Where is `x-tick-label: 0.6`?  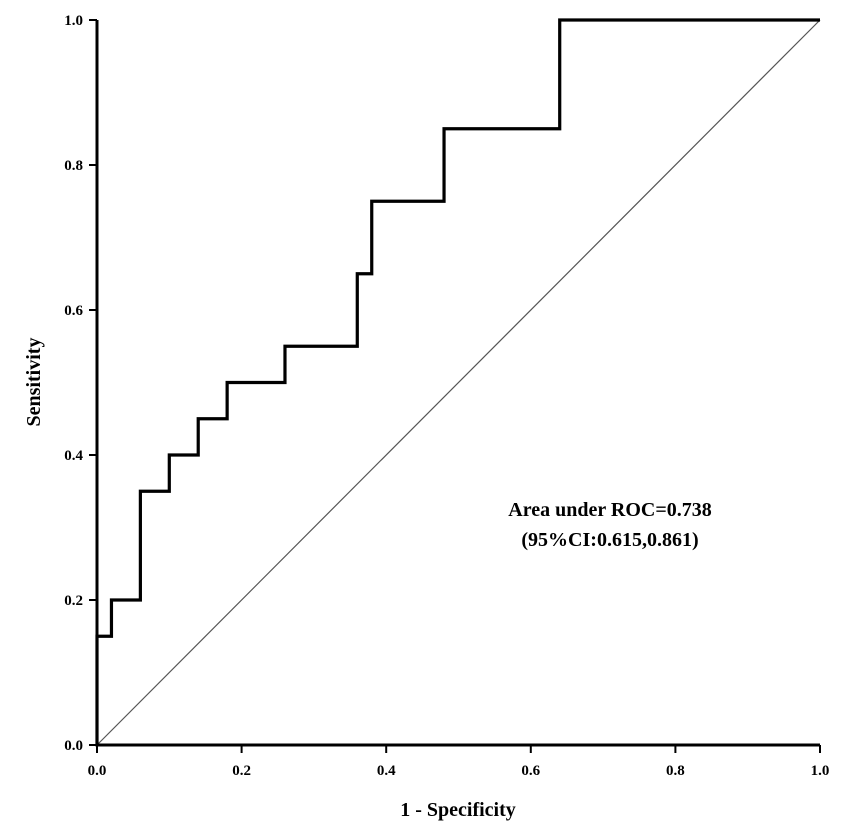
x-tick-label: 0.6 is located at coordinates (530, 771).